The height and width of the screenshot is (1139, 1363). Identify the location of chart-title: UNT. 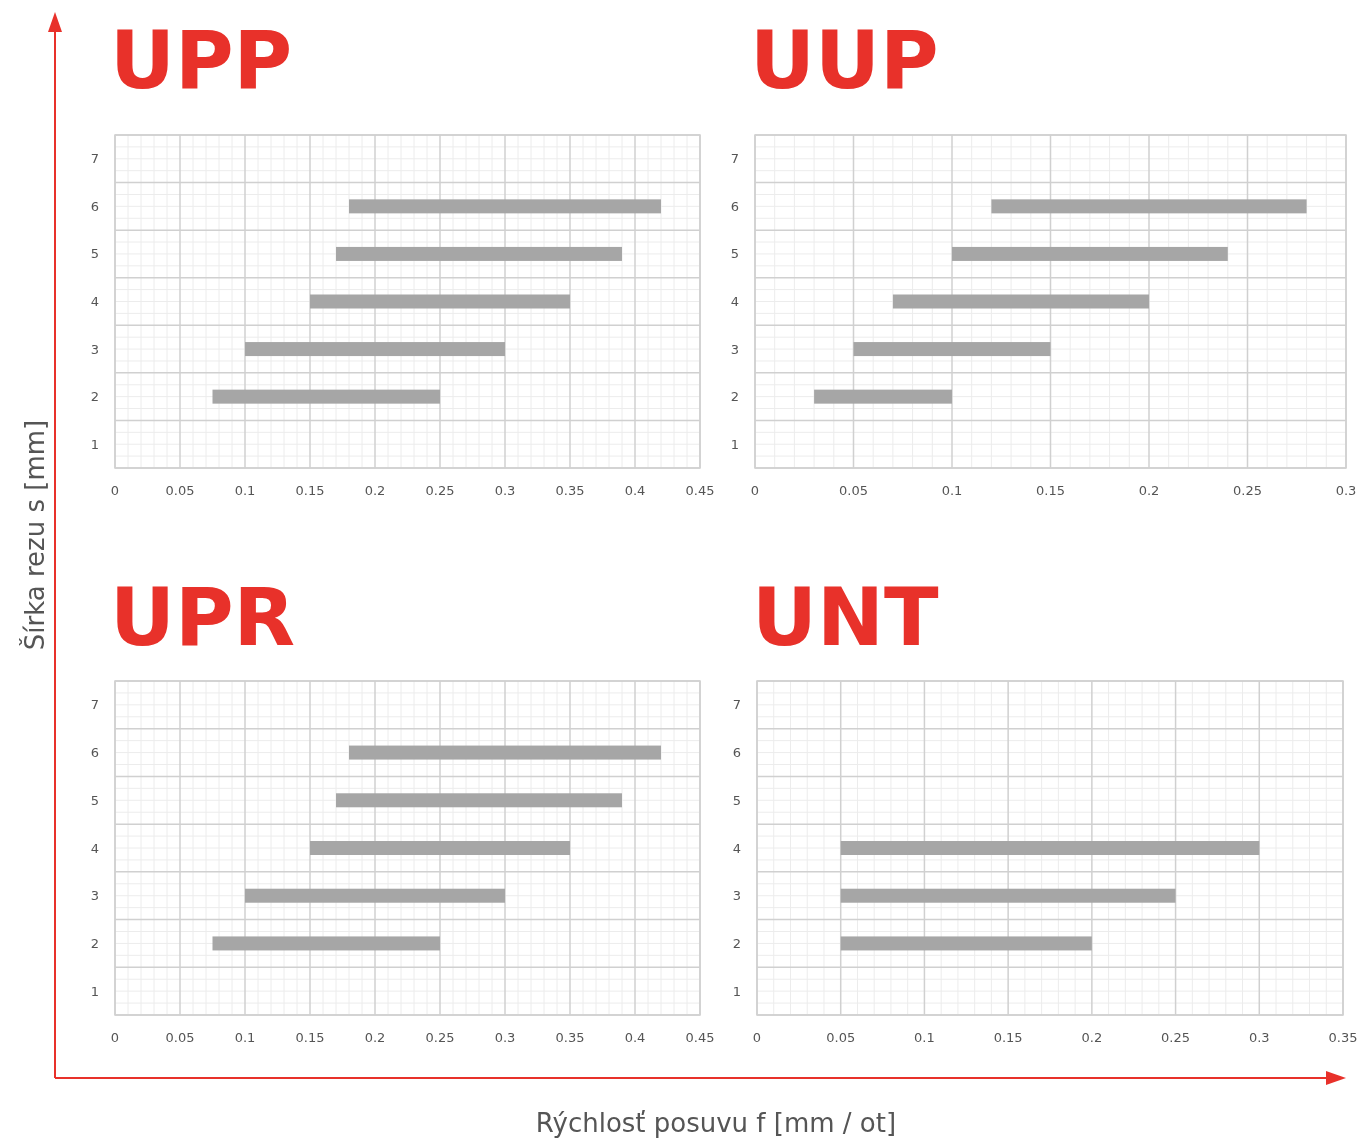
(845, 617).